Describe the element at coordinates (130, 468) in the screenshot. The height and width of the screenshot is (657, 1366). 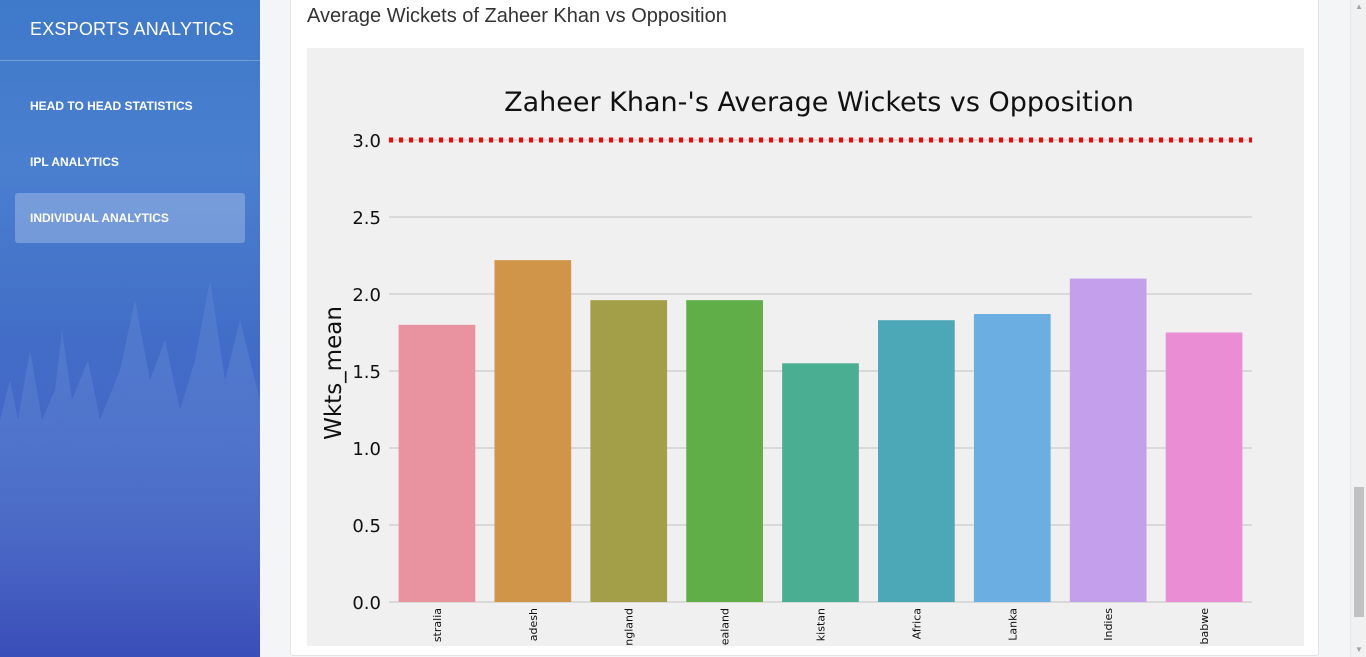
I see `forest-background-image` at that location.